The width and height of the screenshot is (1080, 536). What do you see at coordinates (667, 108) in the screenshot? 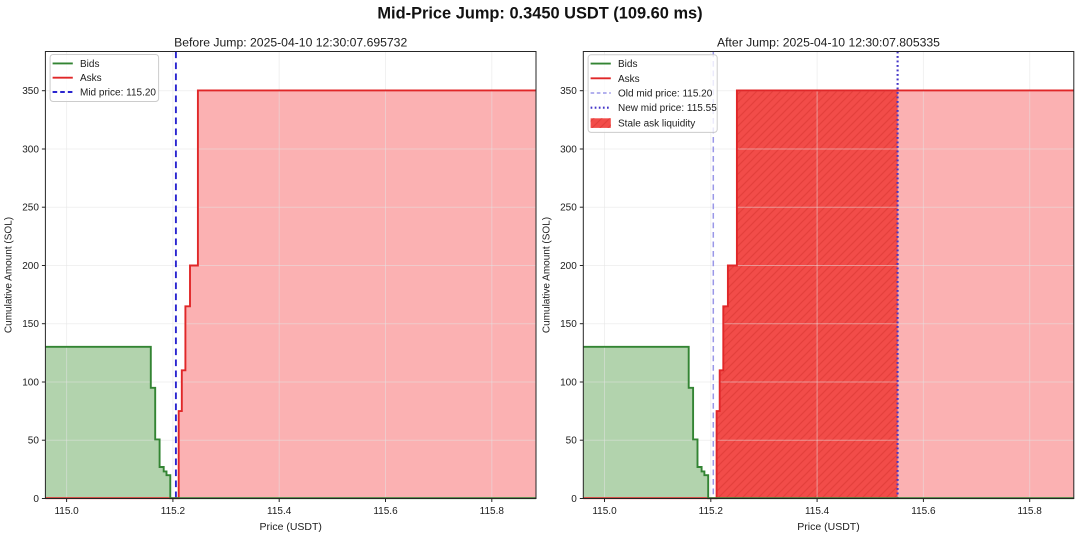
I see `svg-text: New mid price: 115.55` at bounding box center [667, 108].